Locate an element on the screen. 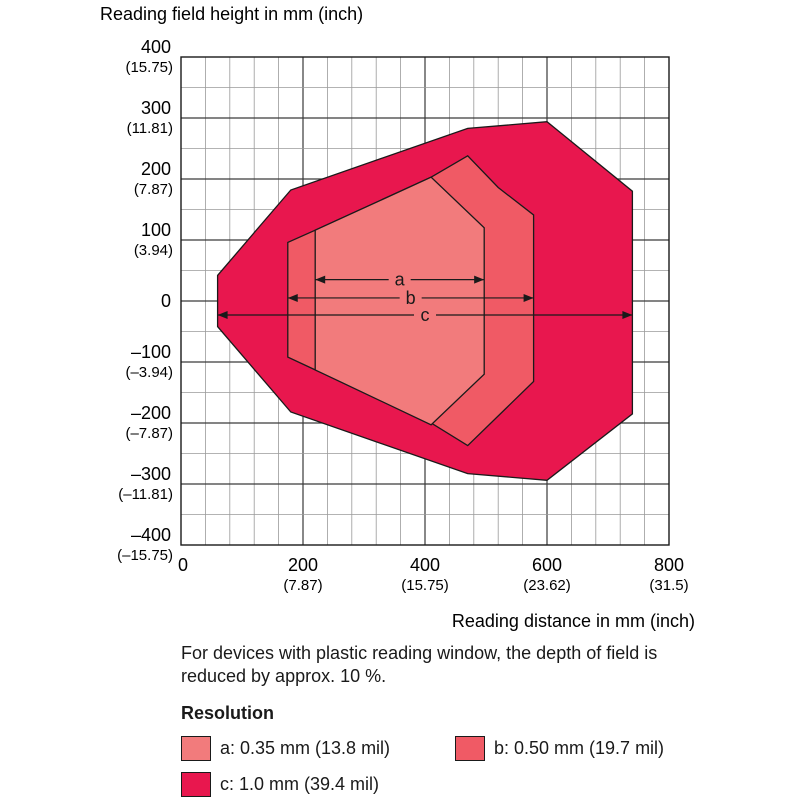 This screenshot has height=800, width=800. legend-label-a: a: 0.35 mm (13.8 mil) is located at coordinates (305, 748).